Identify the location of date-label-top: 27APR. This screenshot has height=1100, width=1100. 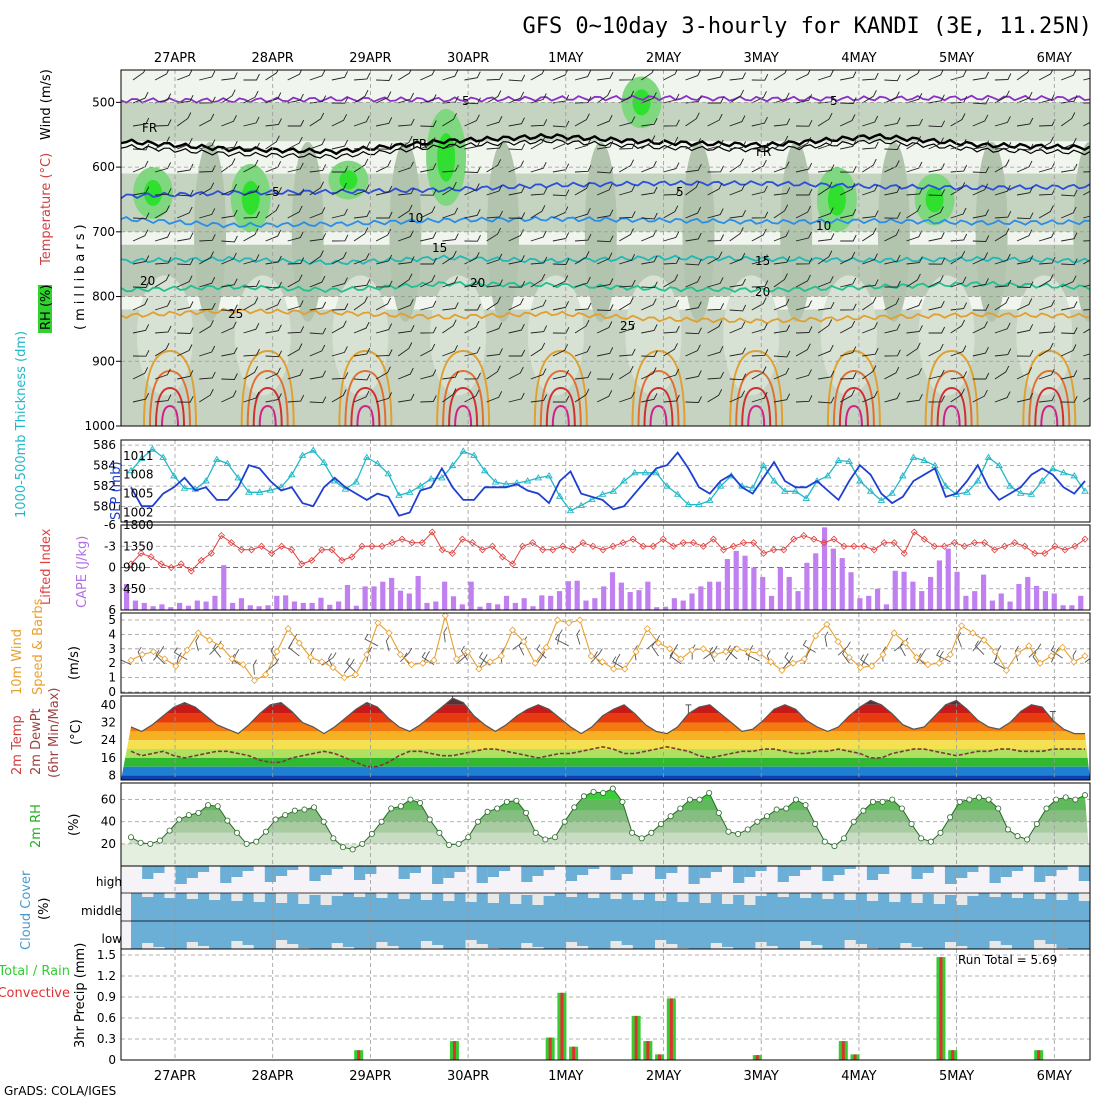
(175, 58).